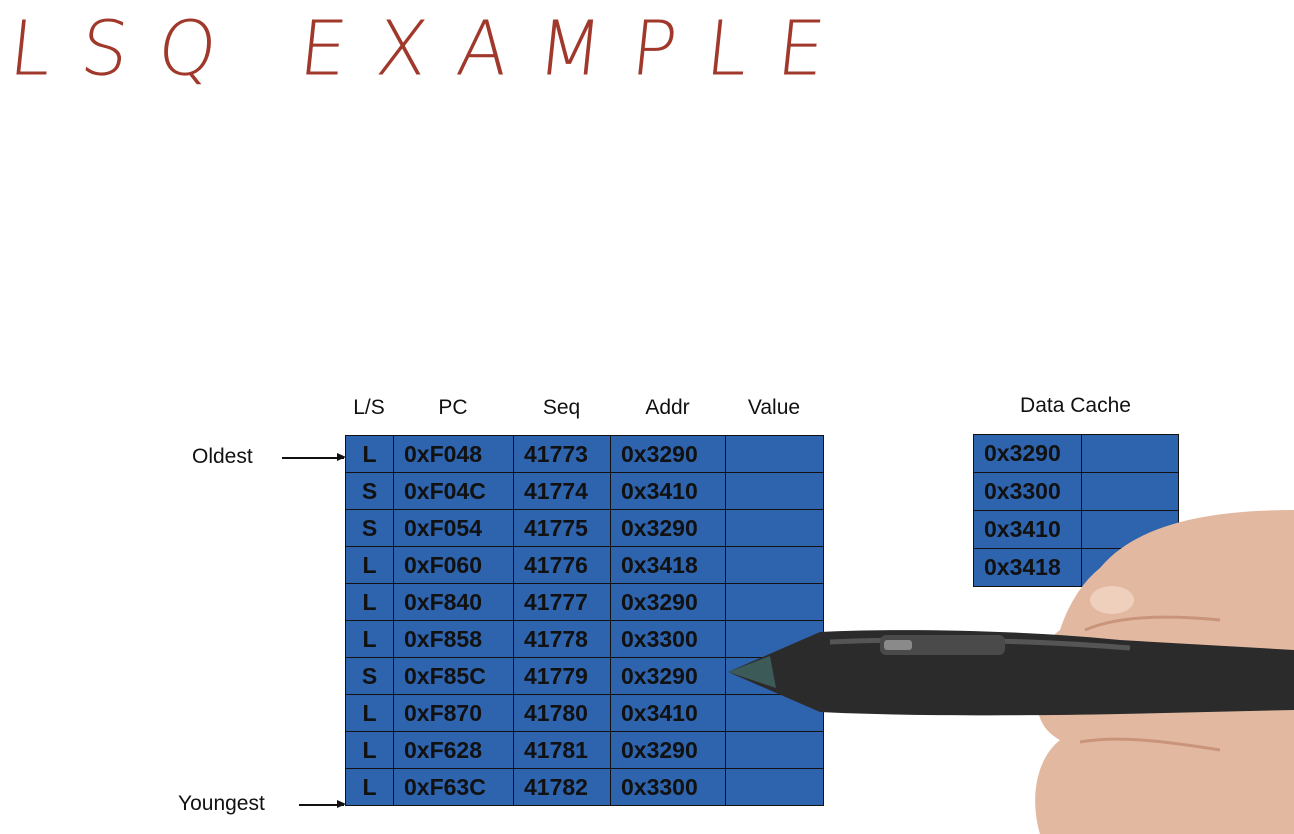 The height and width of the screenshot is (834, 1294). I want to click on col-header-seq: Seq, so click(561, 407).